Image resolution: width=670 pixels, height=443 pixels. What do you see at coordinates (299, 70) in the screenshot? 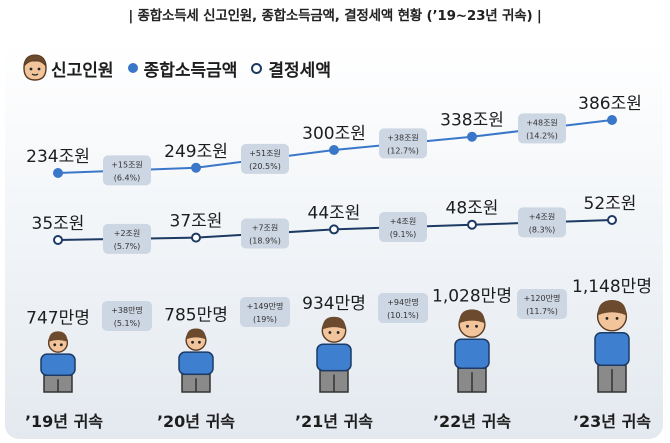
I see `legend-label-tax: 결정세액` at bounding box center [299, 70].